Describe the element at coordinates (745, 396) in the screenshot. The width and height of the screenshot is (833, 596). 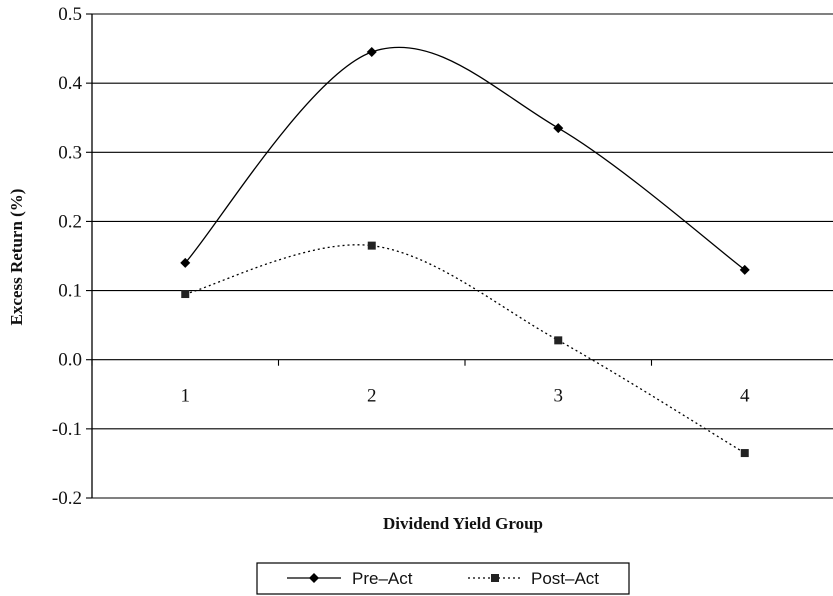
I see `x-tick-label: 4` at that location.